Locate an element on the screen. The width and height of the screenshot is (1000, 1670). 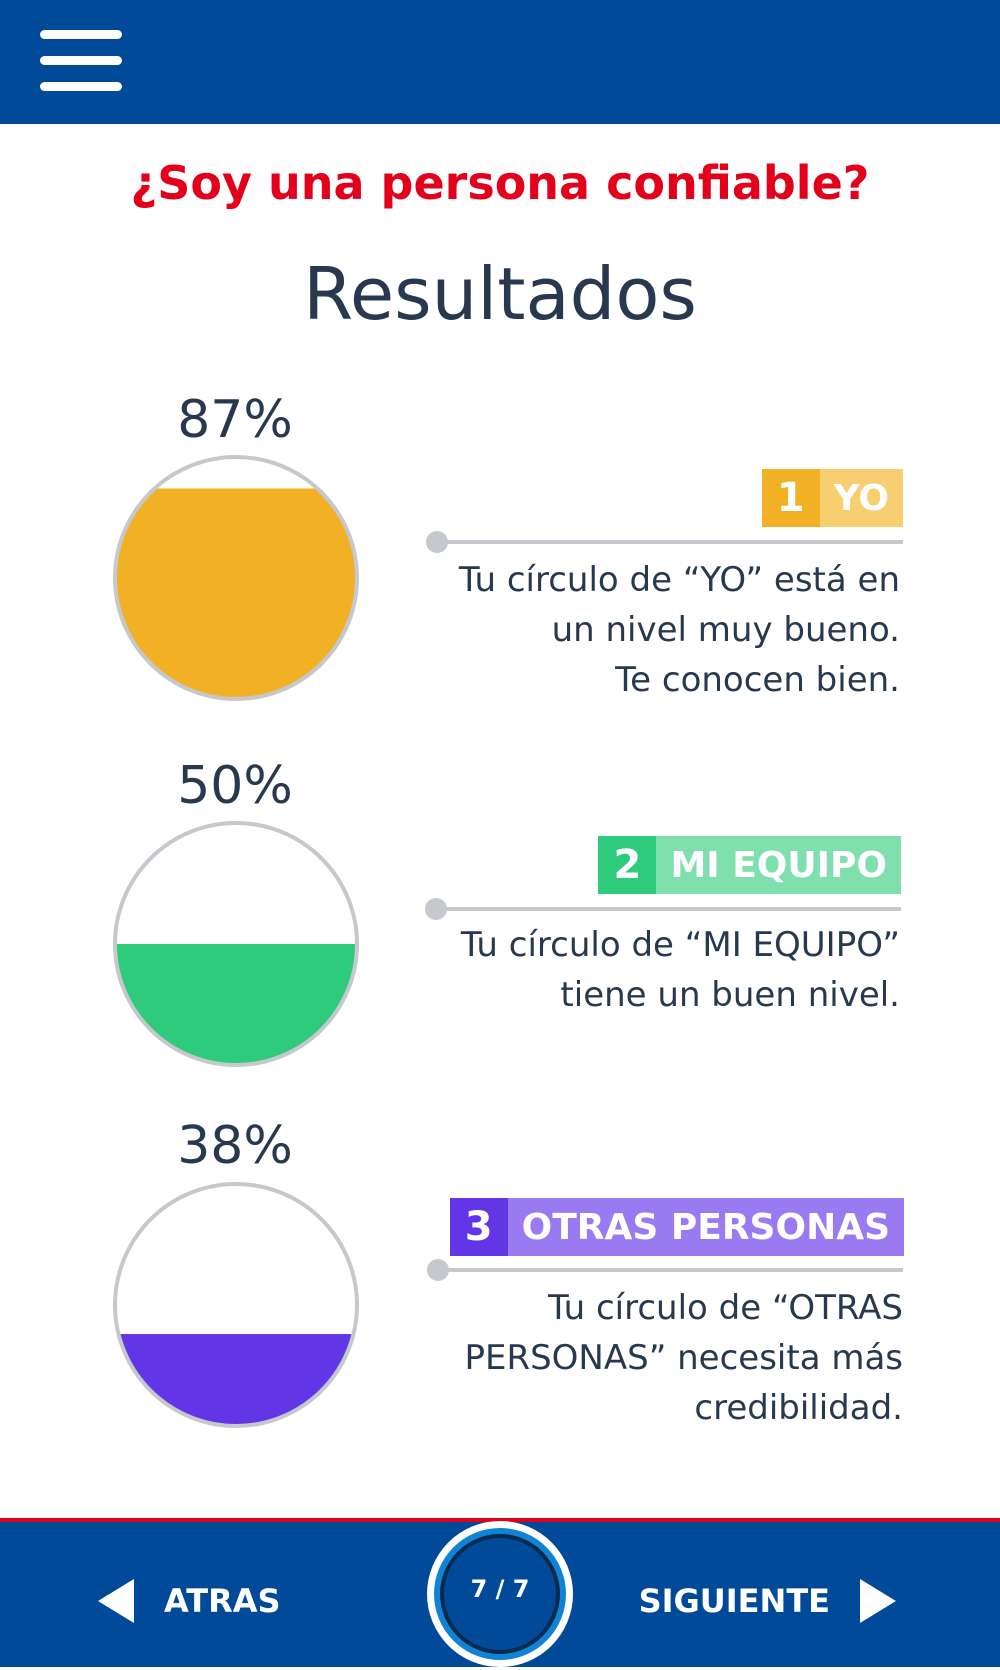
page-indicator-text: 7 / 7 is located at coordinates (500, 1589).